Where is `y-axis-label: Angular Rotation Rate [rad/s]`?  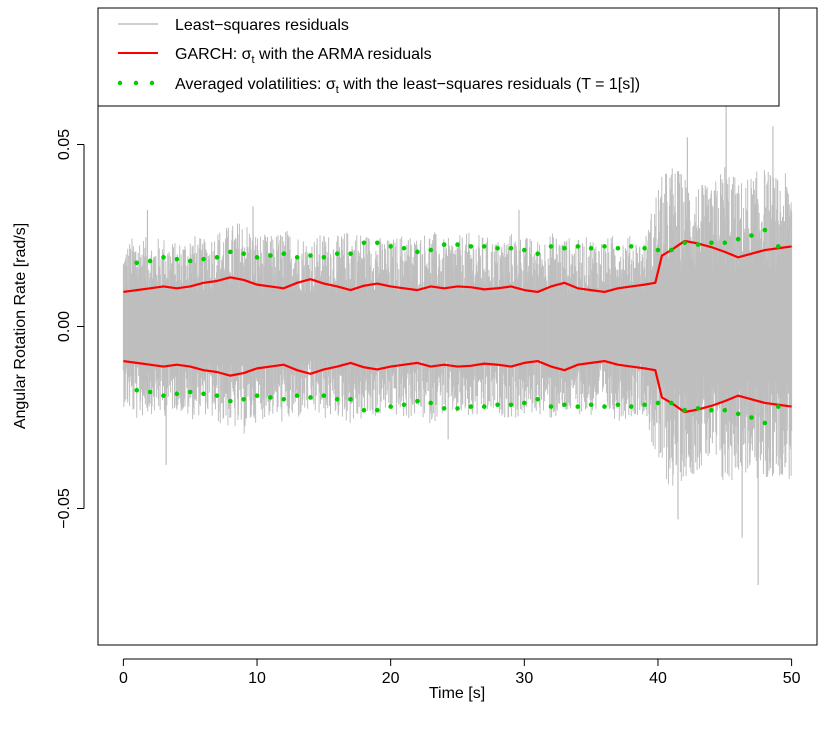
y-axis-label: Angular Rotation Rate [rad/s] is located at coordinates (20, 326).